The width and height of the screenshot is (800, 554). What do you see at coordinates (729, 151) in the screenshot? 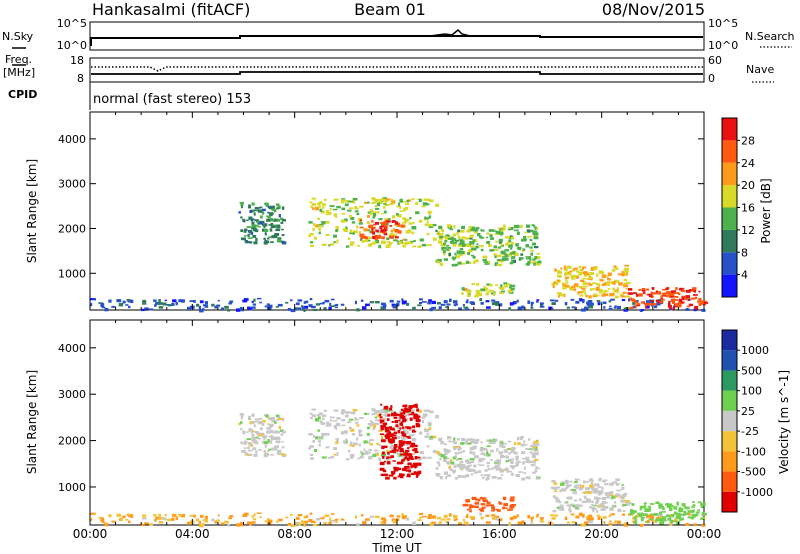
I see `colorbar-segment` at bounding box center [729, 151].